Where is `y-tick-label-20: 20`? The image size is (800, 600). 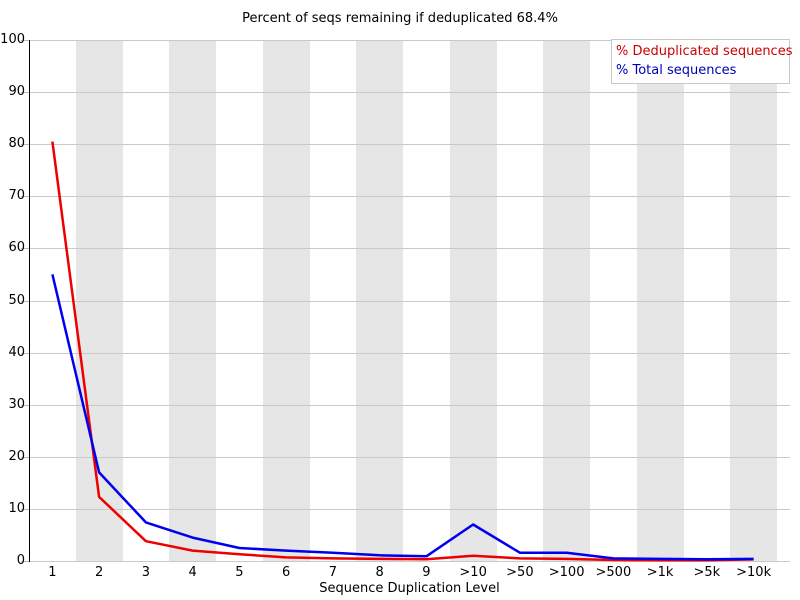 y-tick-label-20: 20 is located at coordinates (16, 456).